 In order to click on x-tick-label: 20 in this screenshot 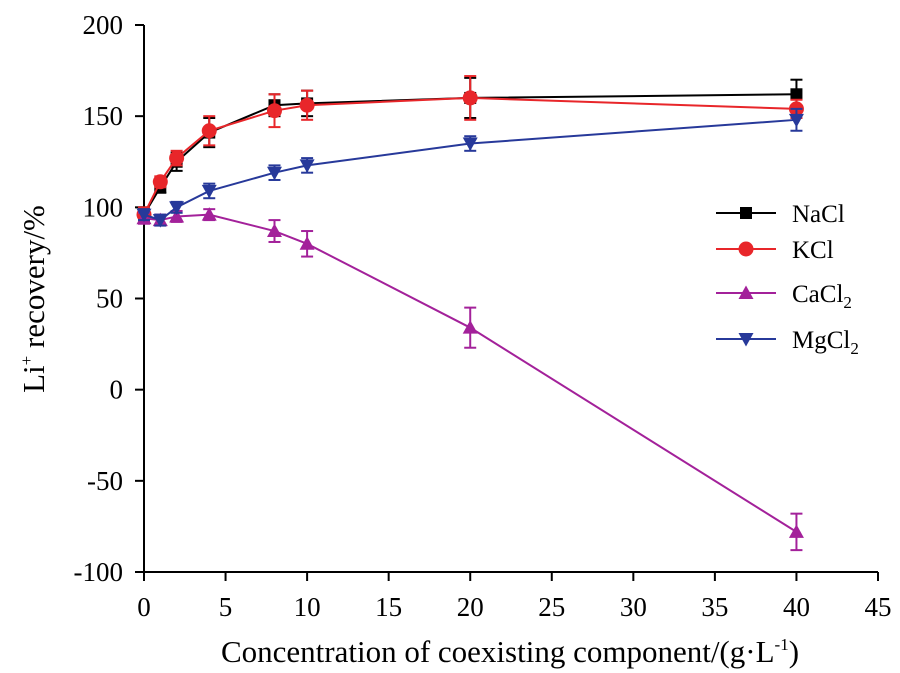, I will do `click(470, 607)`.